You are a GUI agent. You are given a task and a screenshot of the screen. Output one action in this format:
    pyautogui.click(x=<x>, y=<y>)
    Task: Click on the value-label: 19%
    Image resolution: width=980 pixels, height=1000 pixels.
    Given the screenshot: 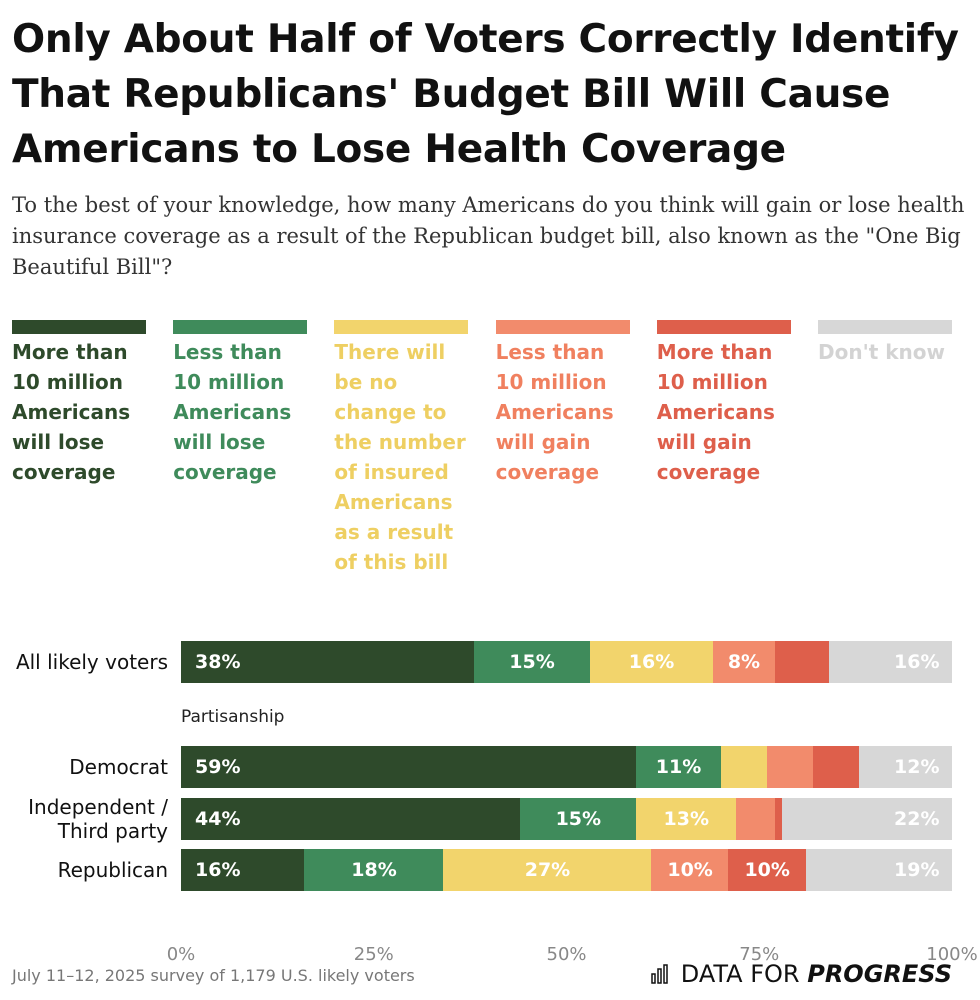 What is the action you would take?
    pyautogui.click(x=917, y=870)
    